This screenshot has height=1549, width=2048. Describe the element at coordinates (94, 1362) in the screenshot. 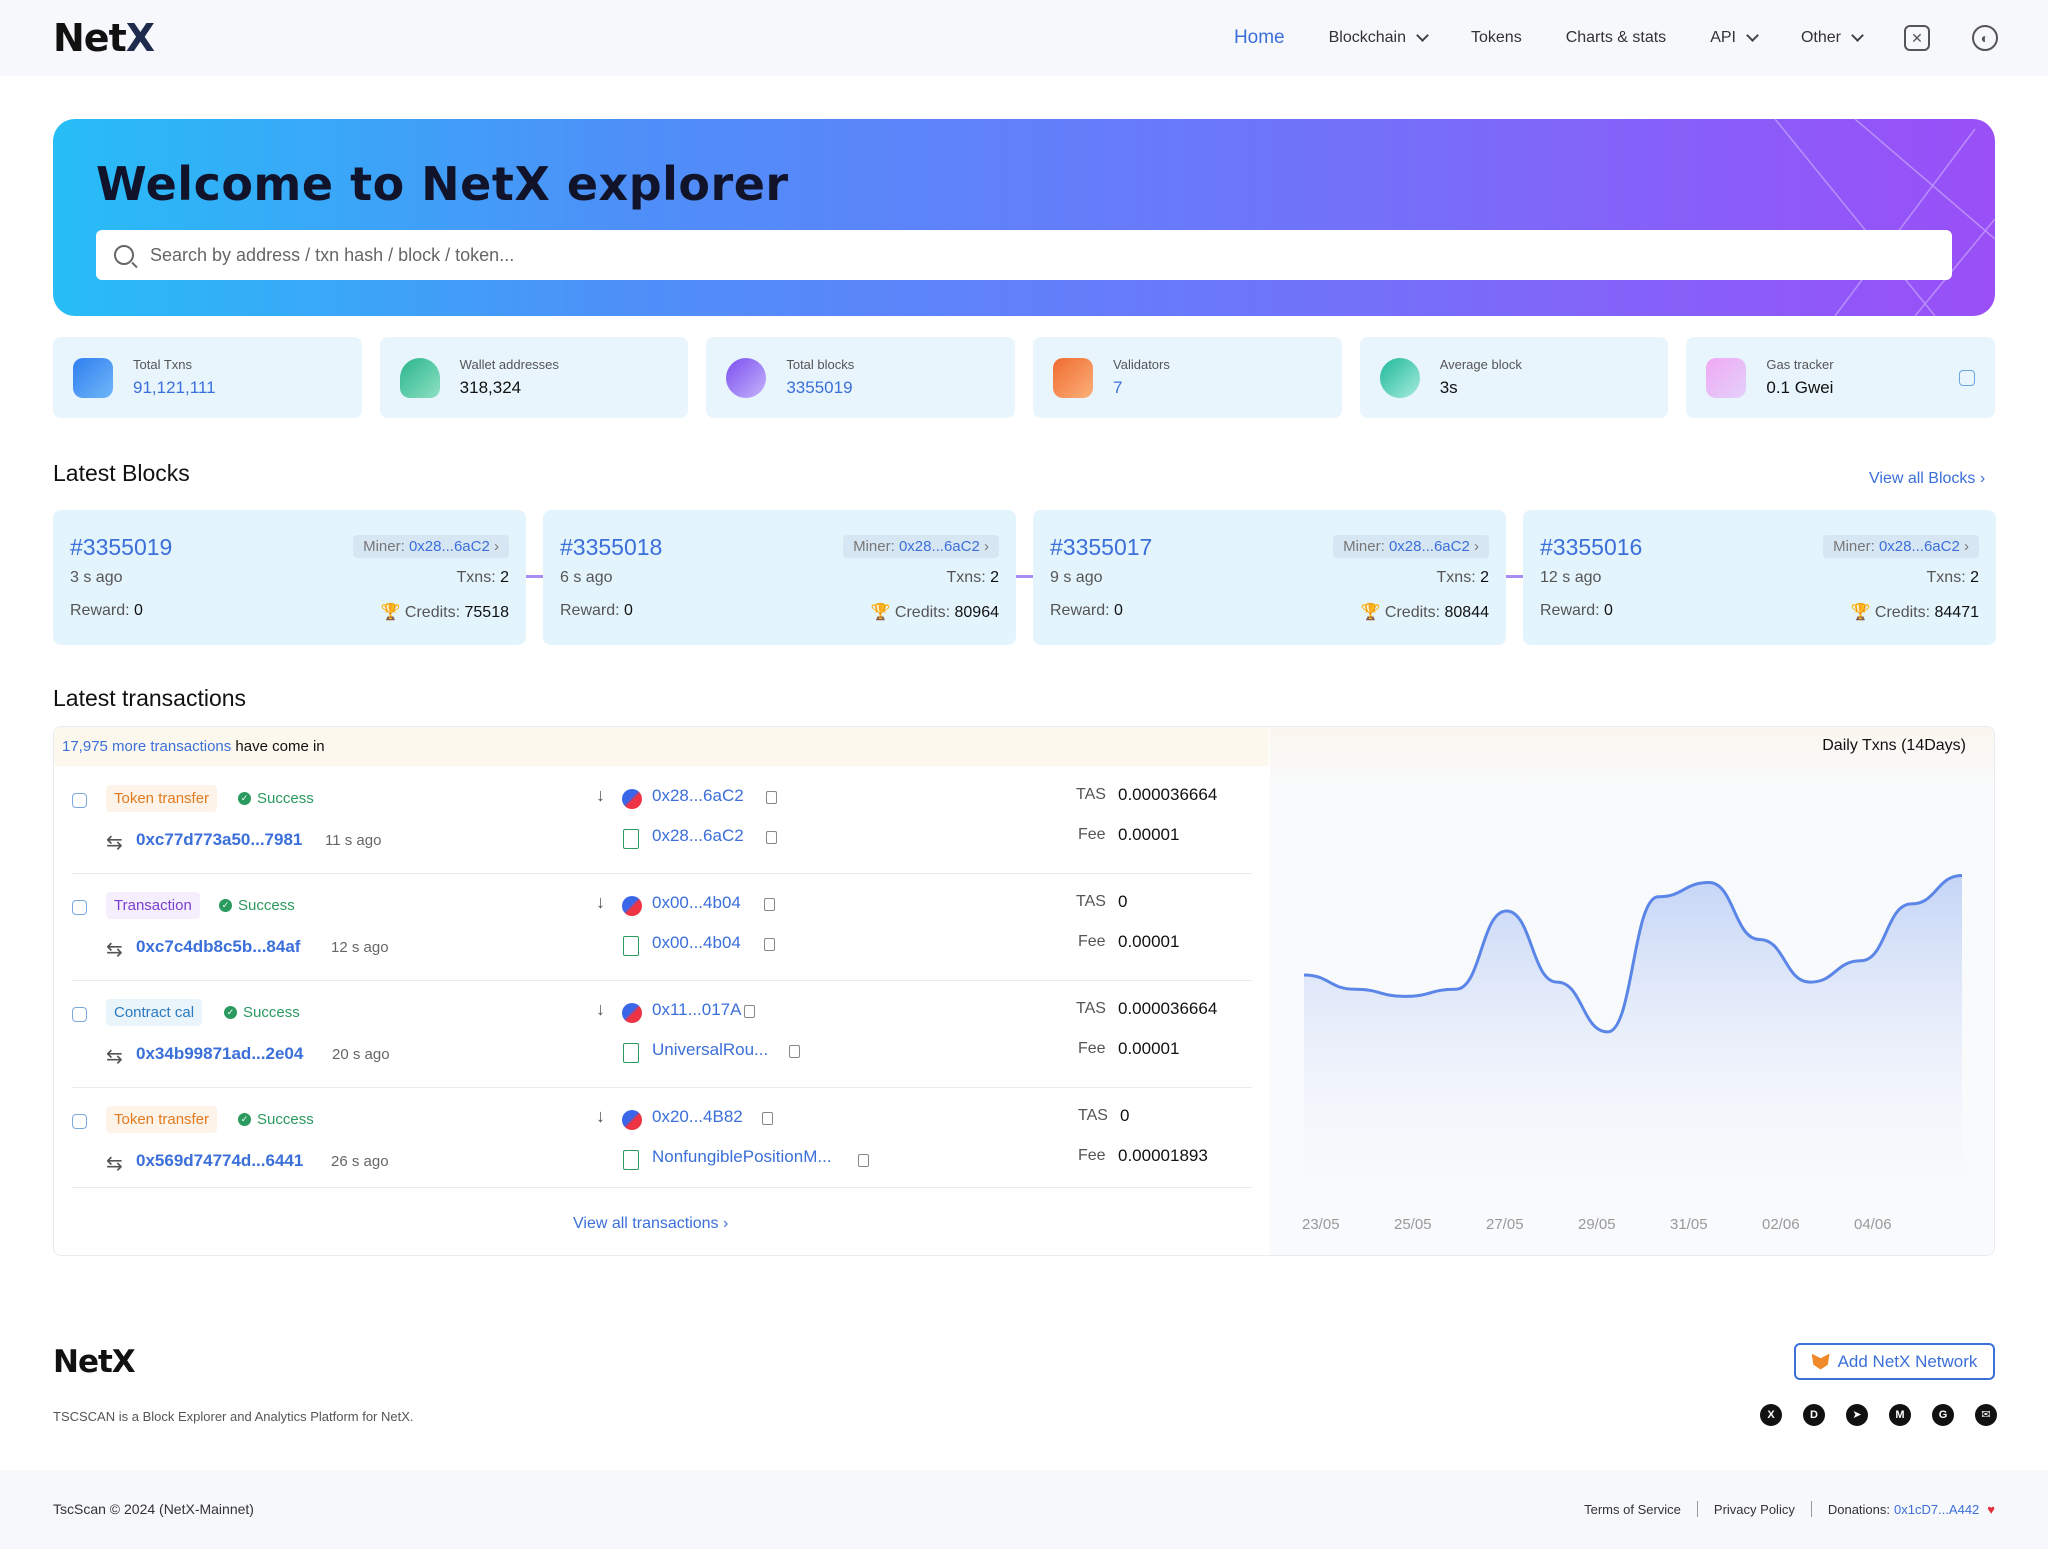

I see `footer-logo: NetX` at that location.